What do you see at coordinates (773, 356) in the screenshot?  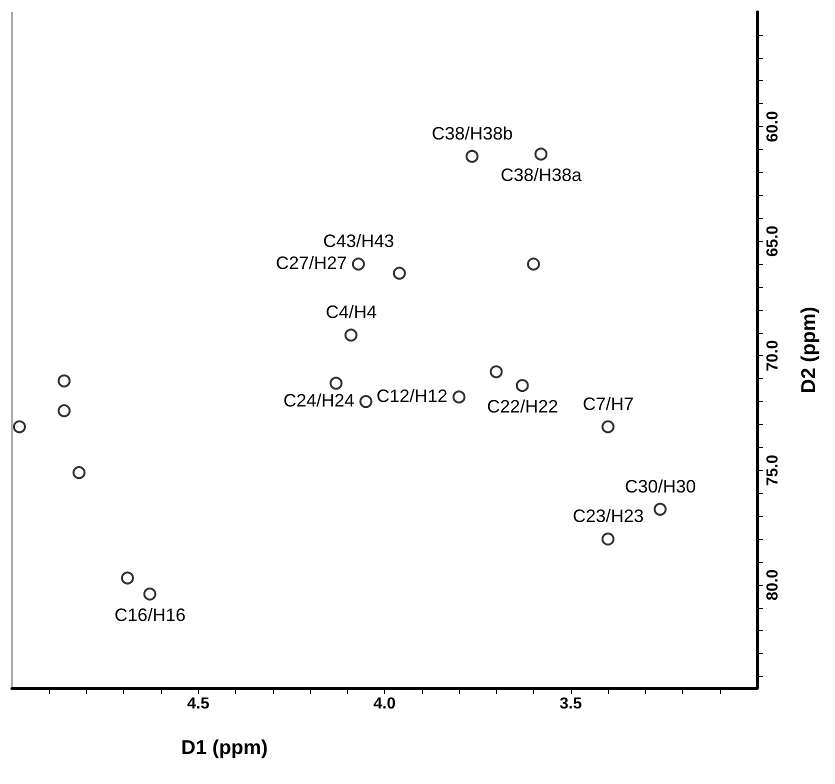 I see `y-tick-label: 70.0` at bounding box center [773, 356].